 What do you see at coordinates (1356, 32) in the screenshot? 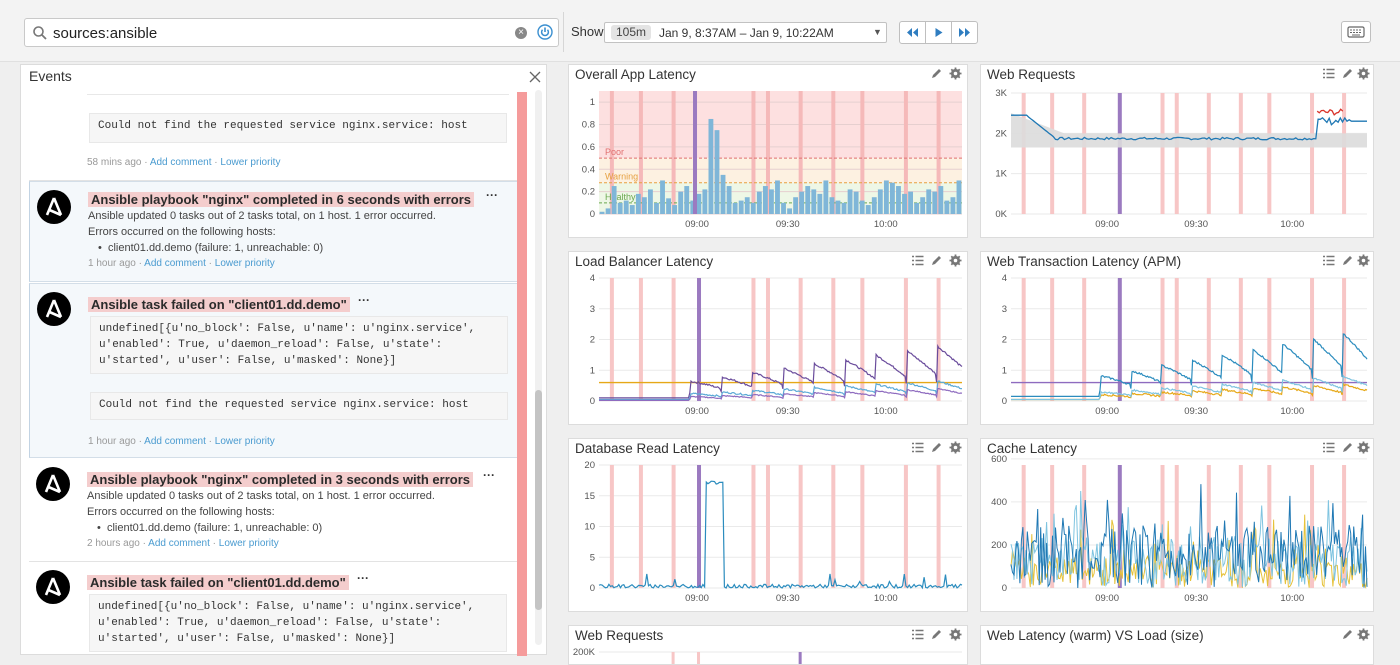
I see `keyboard-button` at bounding box center [1356, 32].